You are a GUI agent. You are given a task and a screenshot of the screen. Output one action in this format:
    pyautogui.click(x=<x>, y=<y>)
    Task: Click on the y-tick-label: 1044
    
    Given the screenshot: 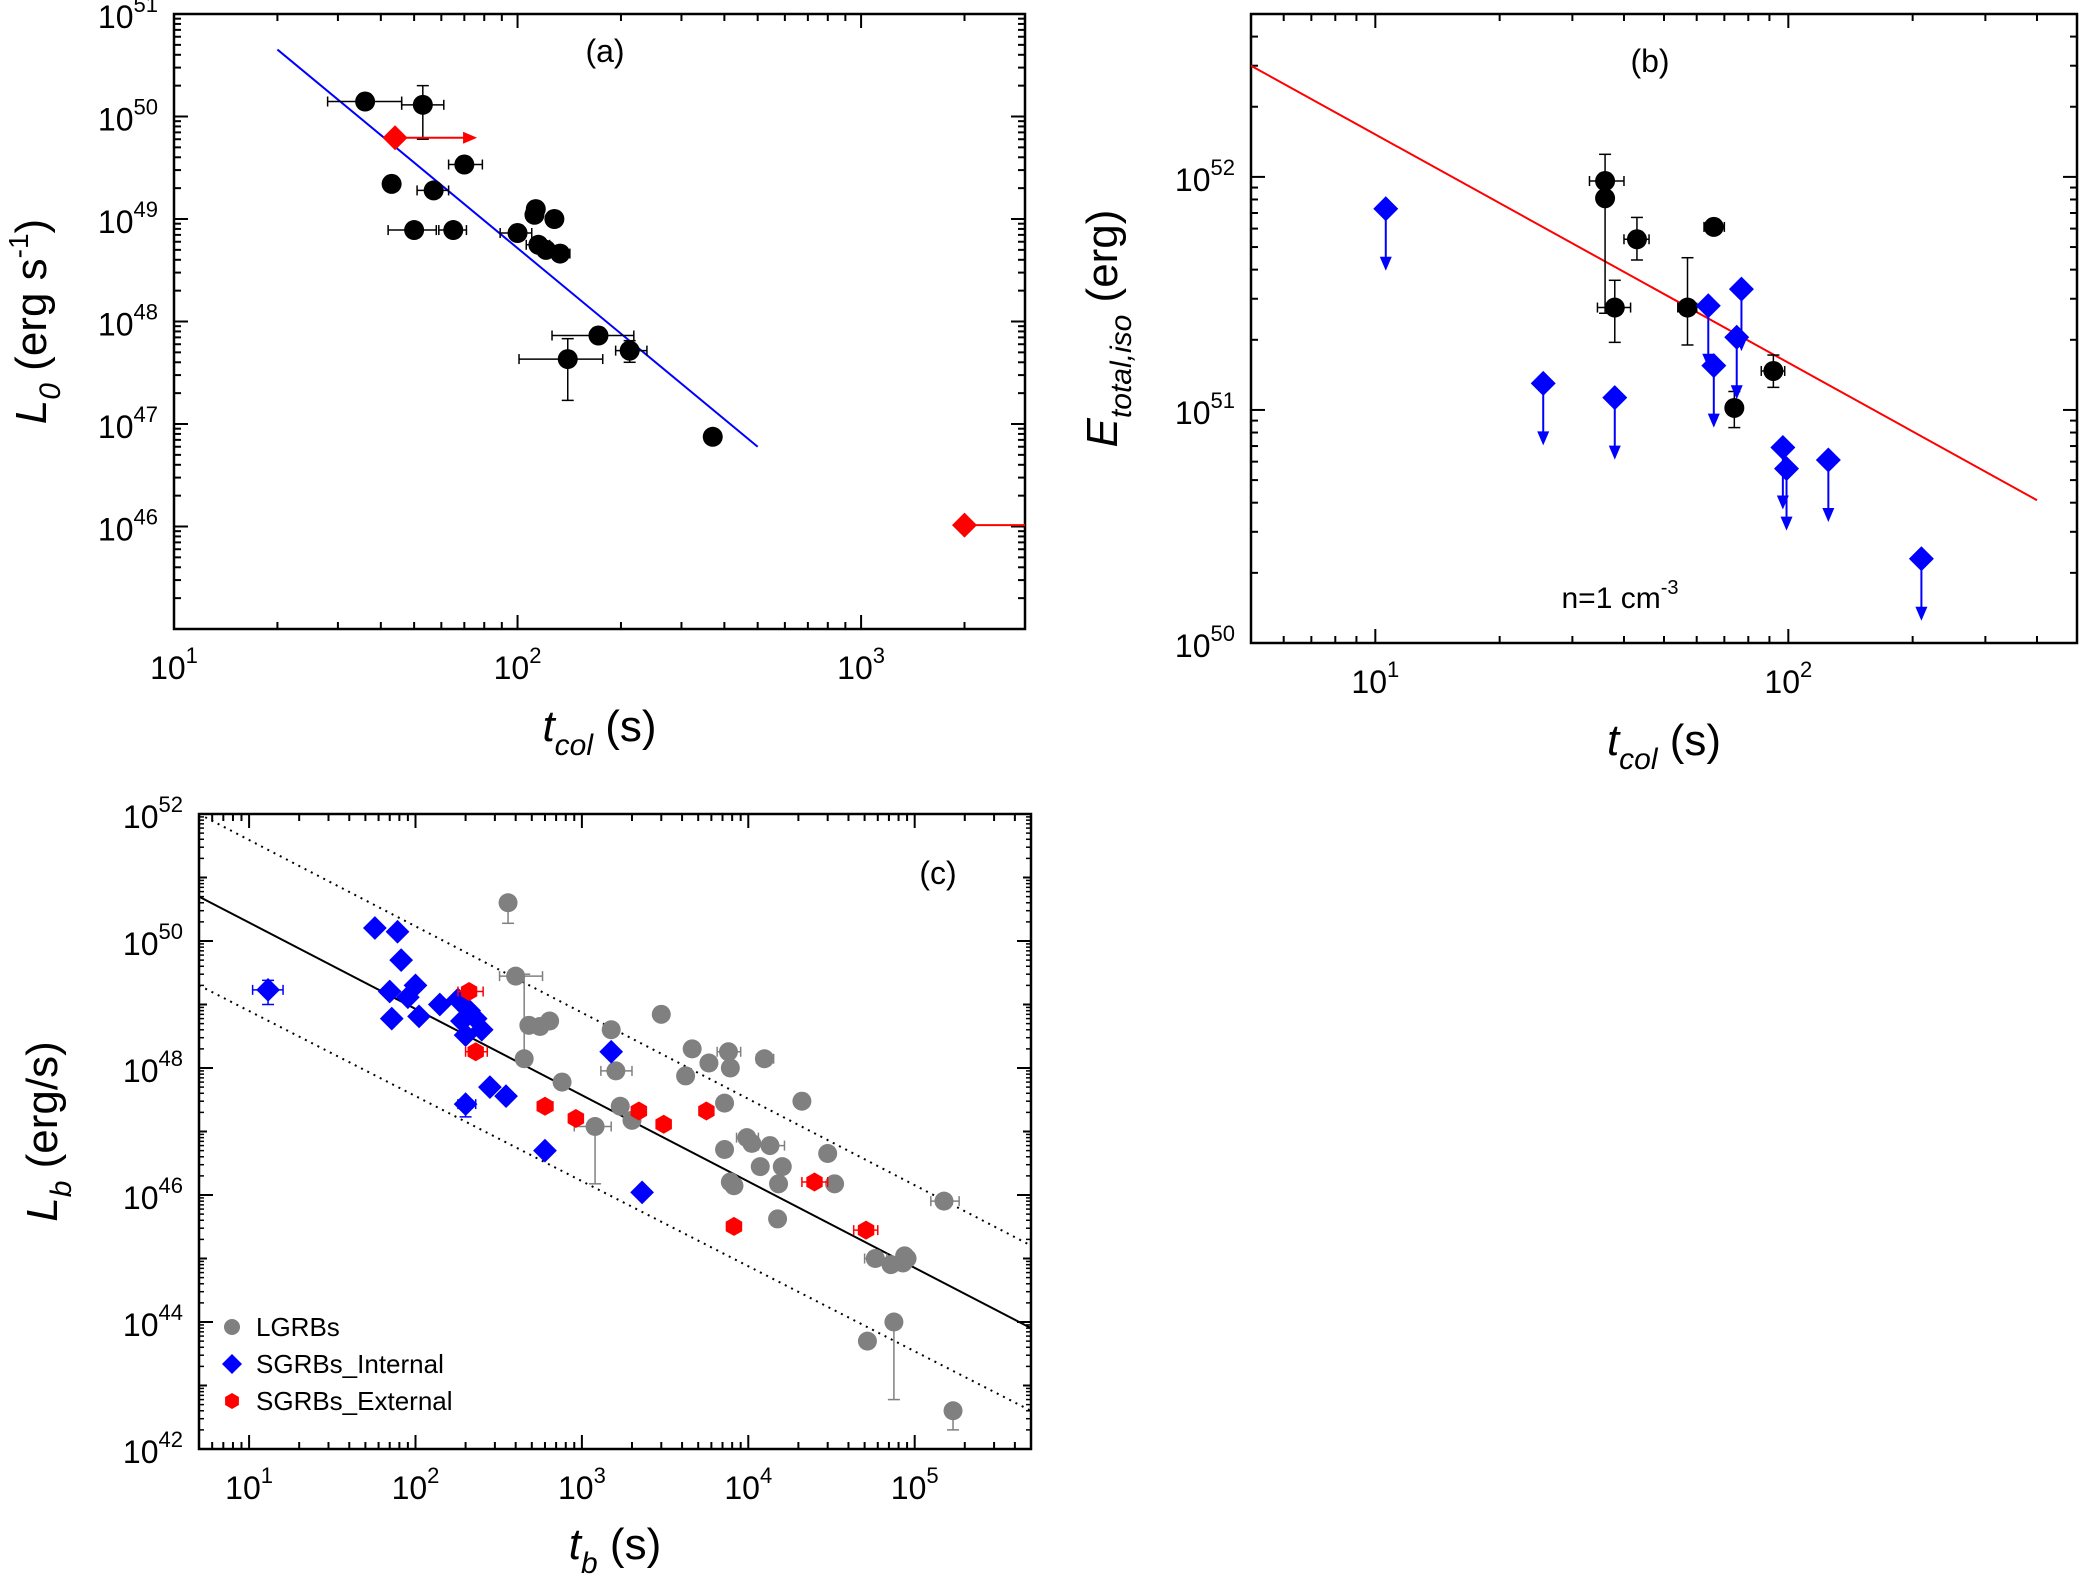 What is the action you would take?
    pyautogui.click(x=153, y=1321)
    